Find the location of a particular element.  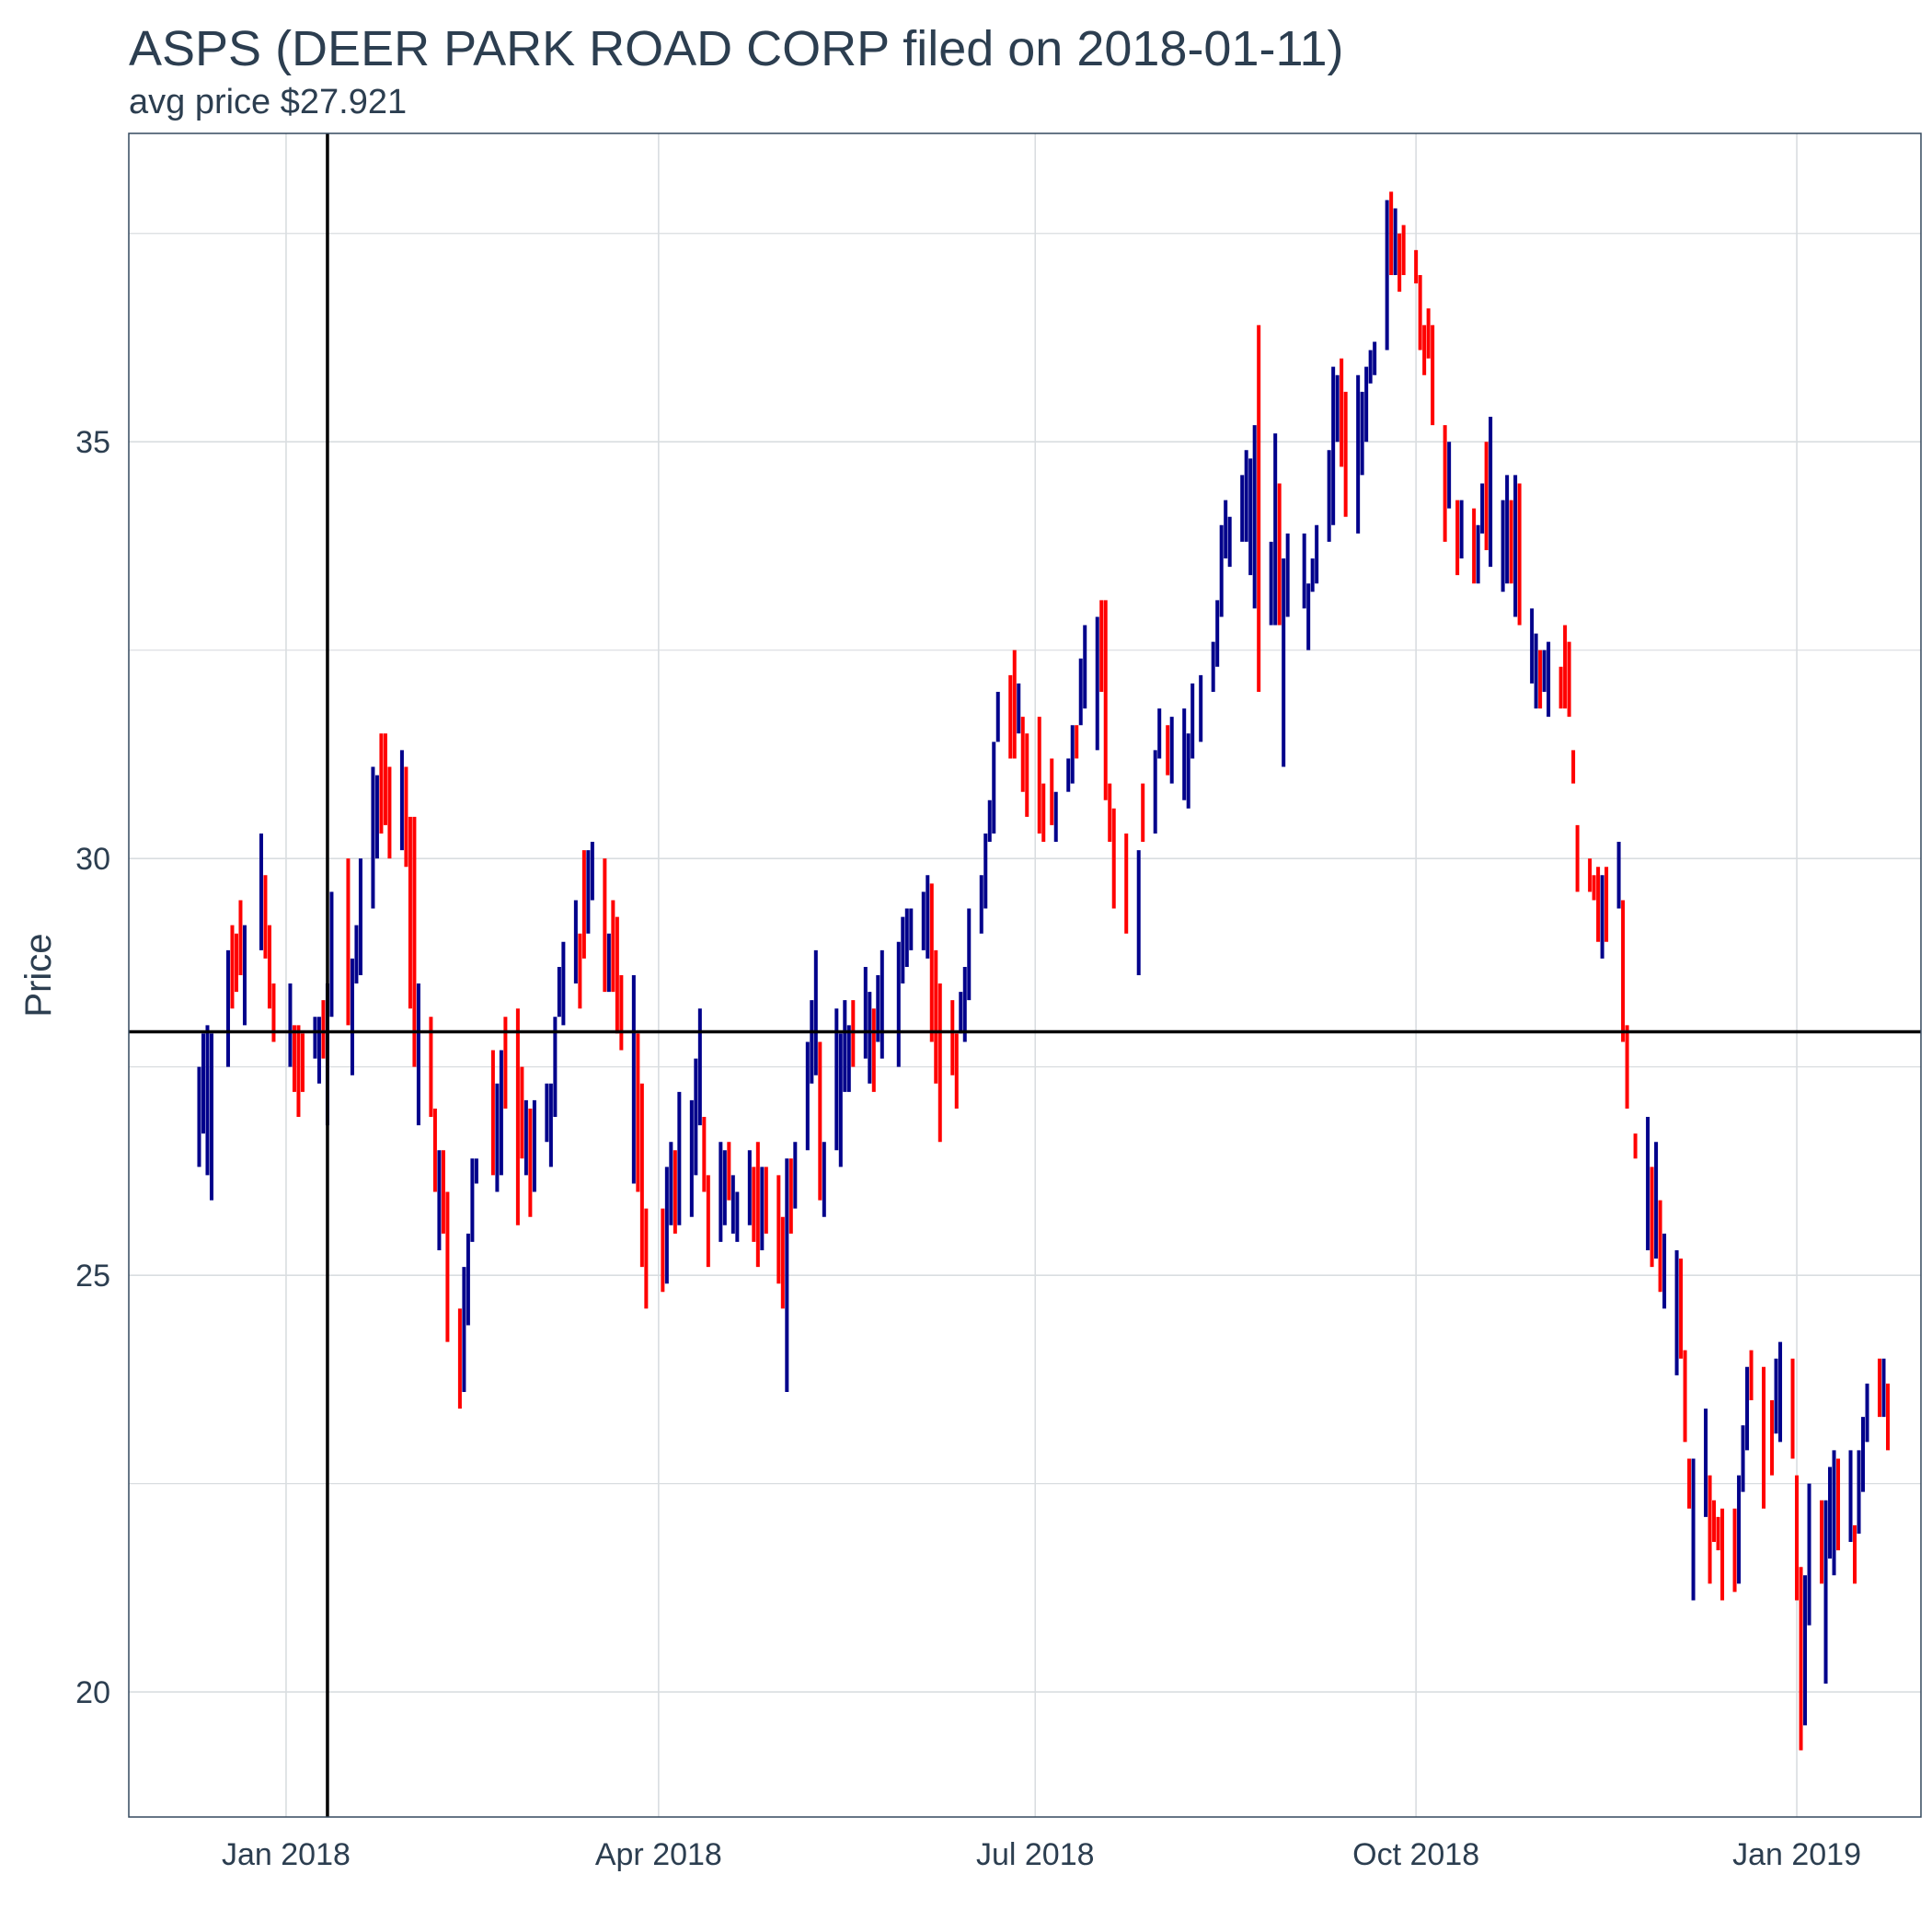

y-axis-title: Price is located at coordinates (38, 975).